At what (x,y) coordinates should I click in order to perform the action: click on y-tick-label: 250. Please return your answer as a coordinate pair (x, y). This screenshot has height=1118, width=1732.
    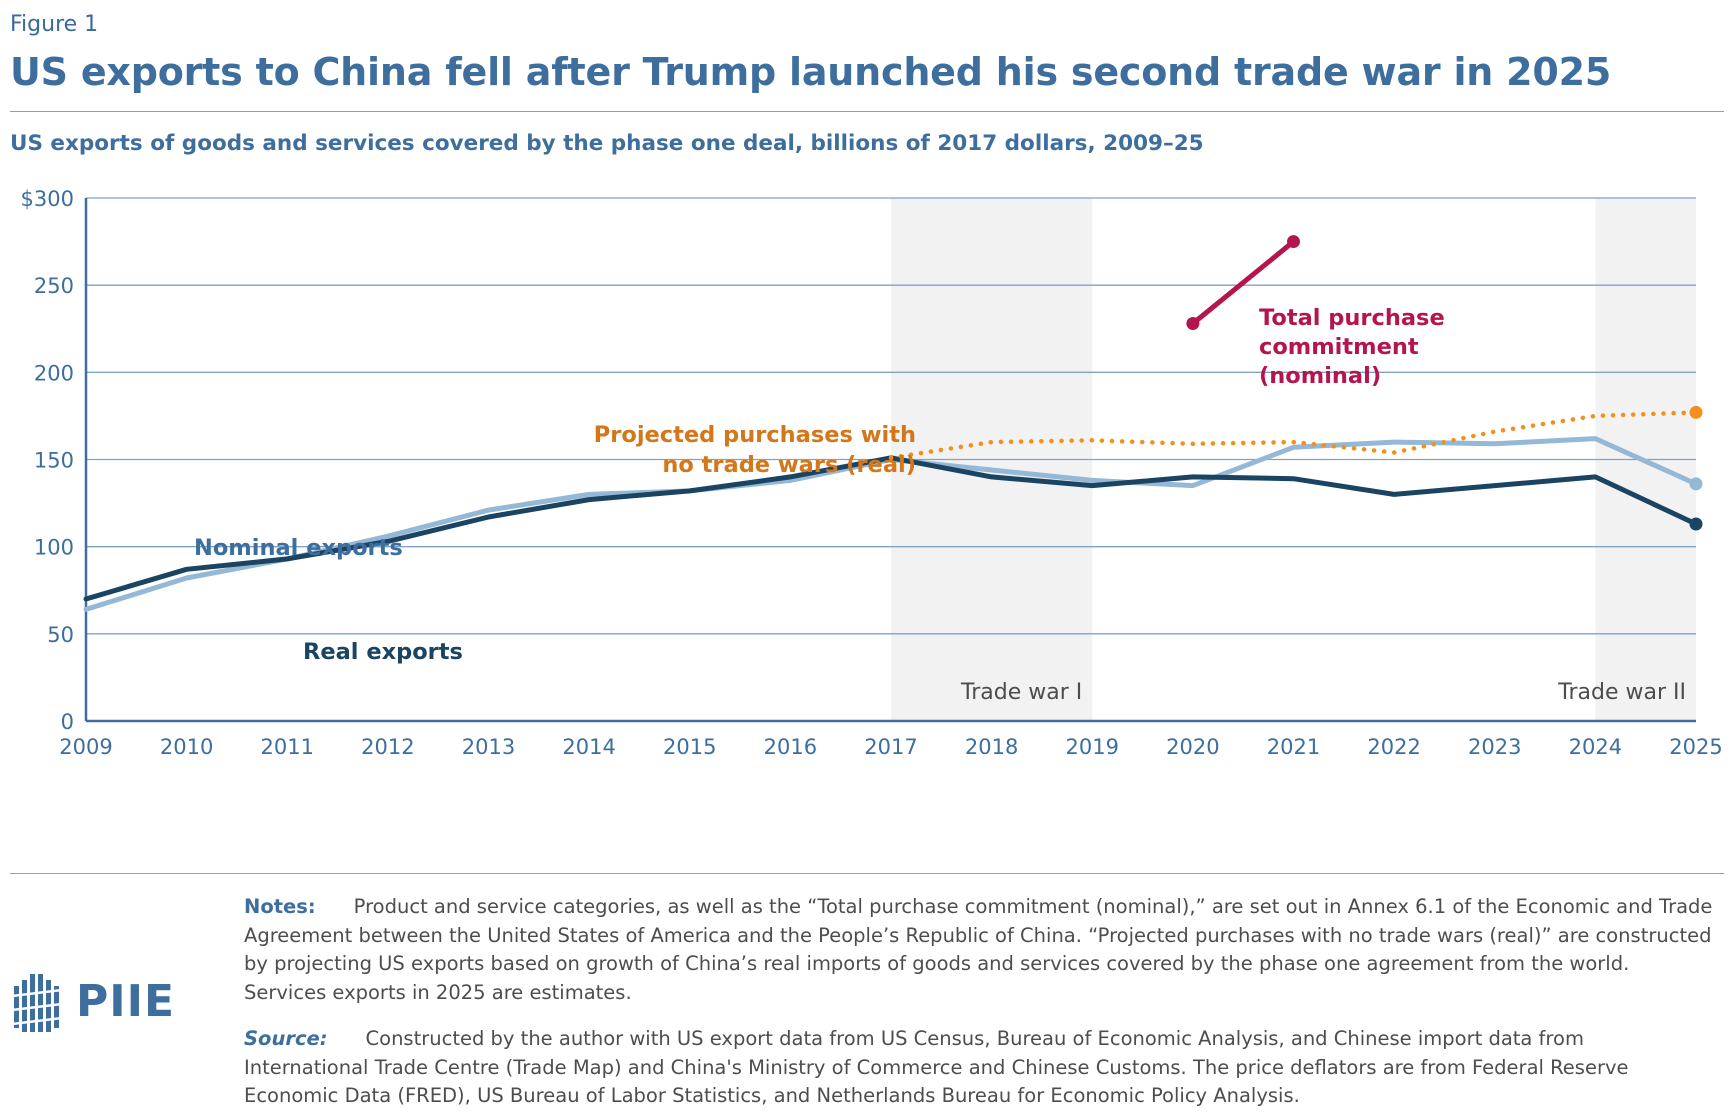
    Looking at the image, I should click on (54, 286).